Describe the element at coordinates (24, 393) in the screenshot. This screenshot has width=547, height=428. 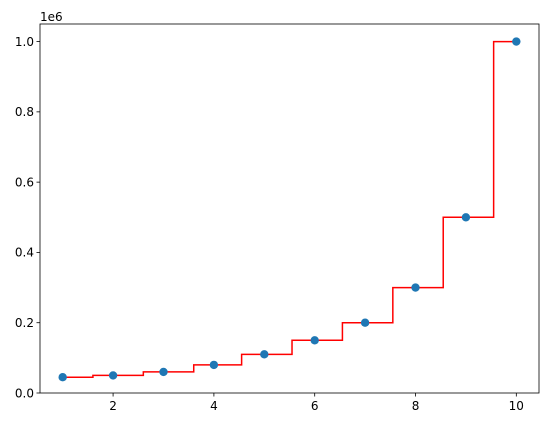
I see `y-tick-label: 0.0` at that location.